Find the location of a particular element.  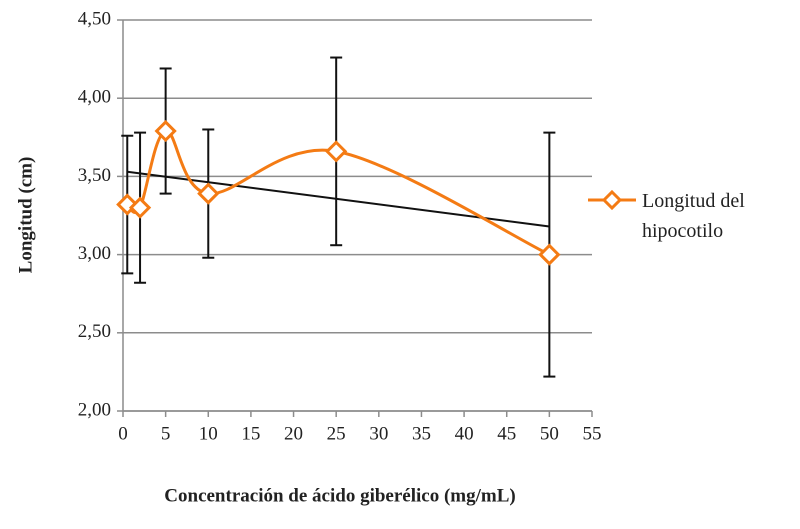

x-tick-label: 5 is located at coordinates (166, 433).